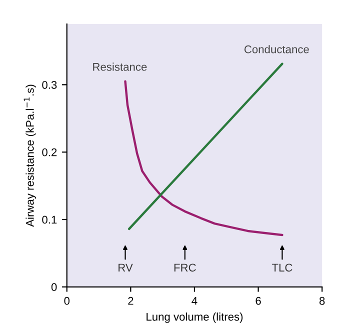 The width and height of the screenshot is (343, 334). I want to click on annotation: FRC, so click(185, 268).